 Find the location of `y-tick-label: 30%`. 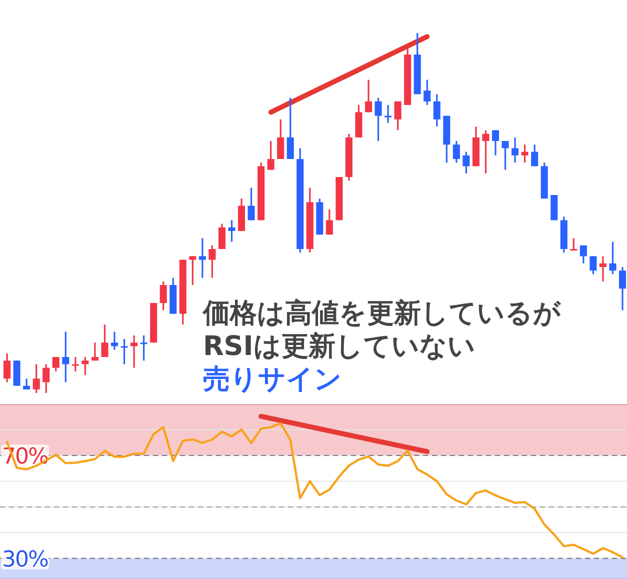

y-tick-label: 30% is located at coordinates (25, 559).